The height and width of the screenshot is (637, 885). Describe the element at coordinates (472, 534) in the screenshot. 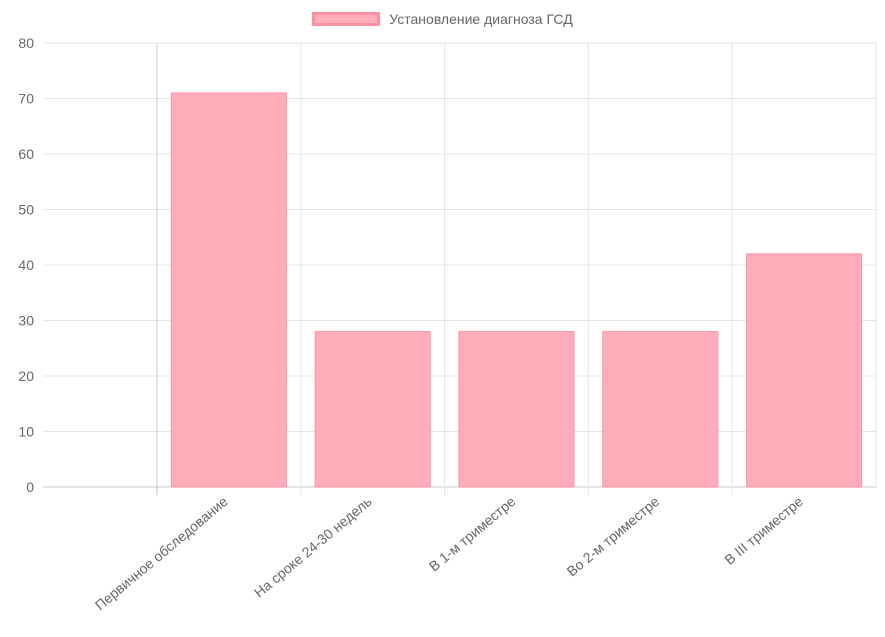

I see `x-tick-label: В 1-м триместре` at that location.